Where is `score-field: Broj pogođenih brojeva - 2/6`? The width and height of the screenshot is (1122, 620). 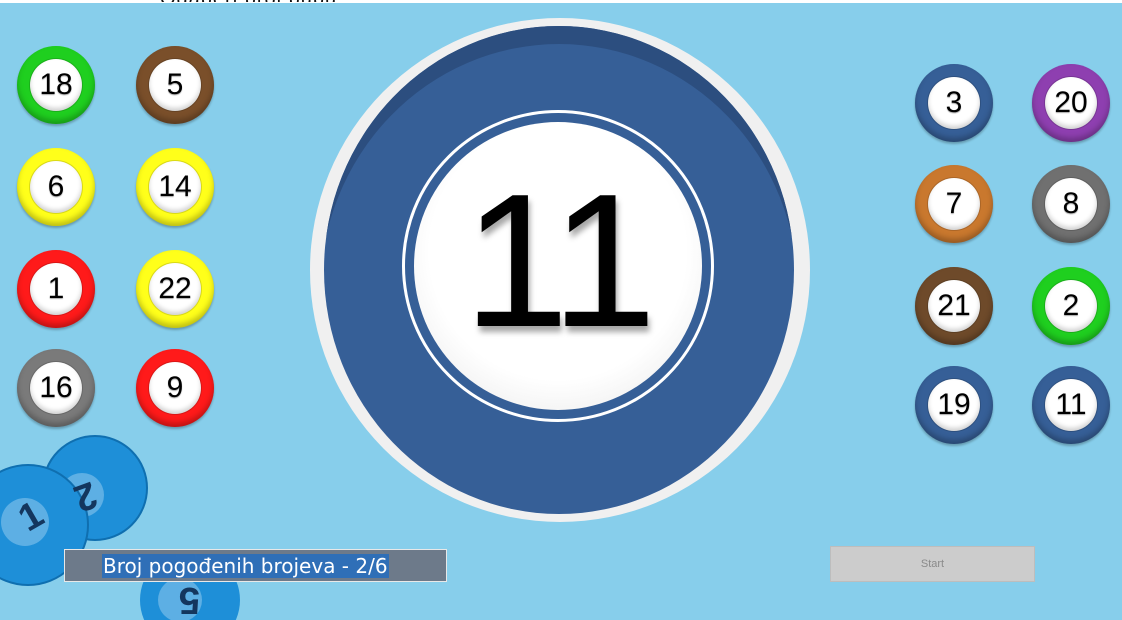
score-field: Broj pogođenih brojeva - 2/6 is located at coordinates (255, 565).